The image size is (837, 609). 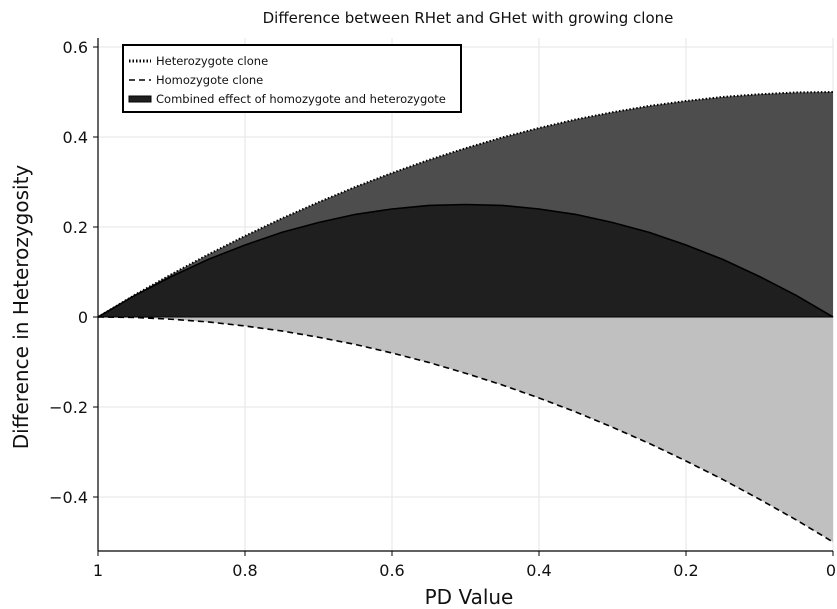 What do you see at coordinates (68, 407) in the screenshot?
I see `y-tick-label: −0.2` at bounding box center [68, 407].